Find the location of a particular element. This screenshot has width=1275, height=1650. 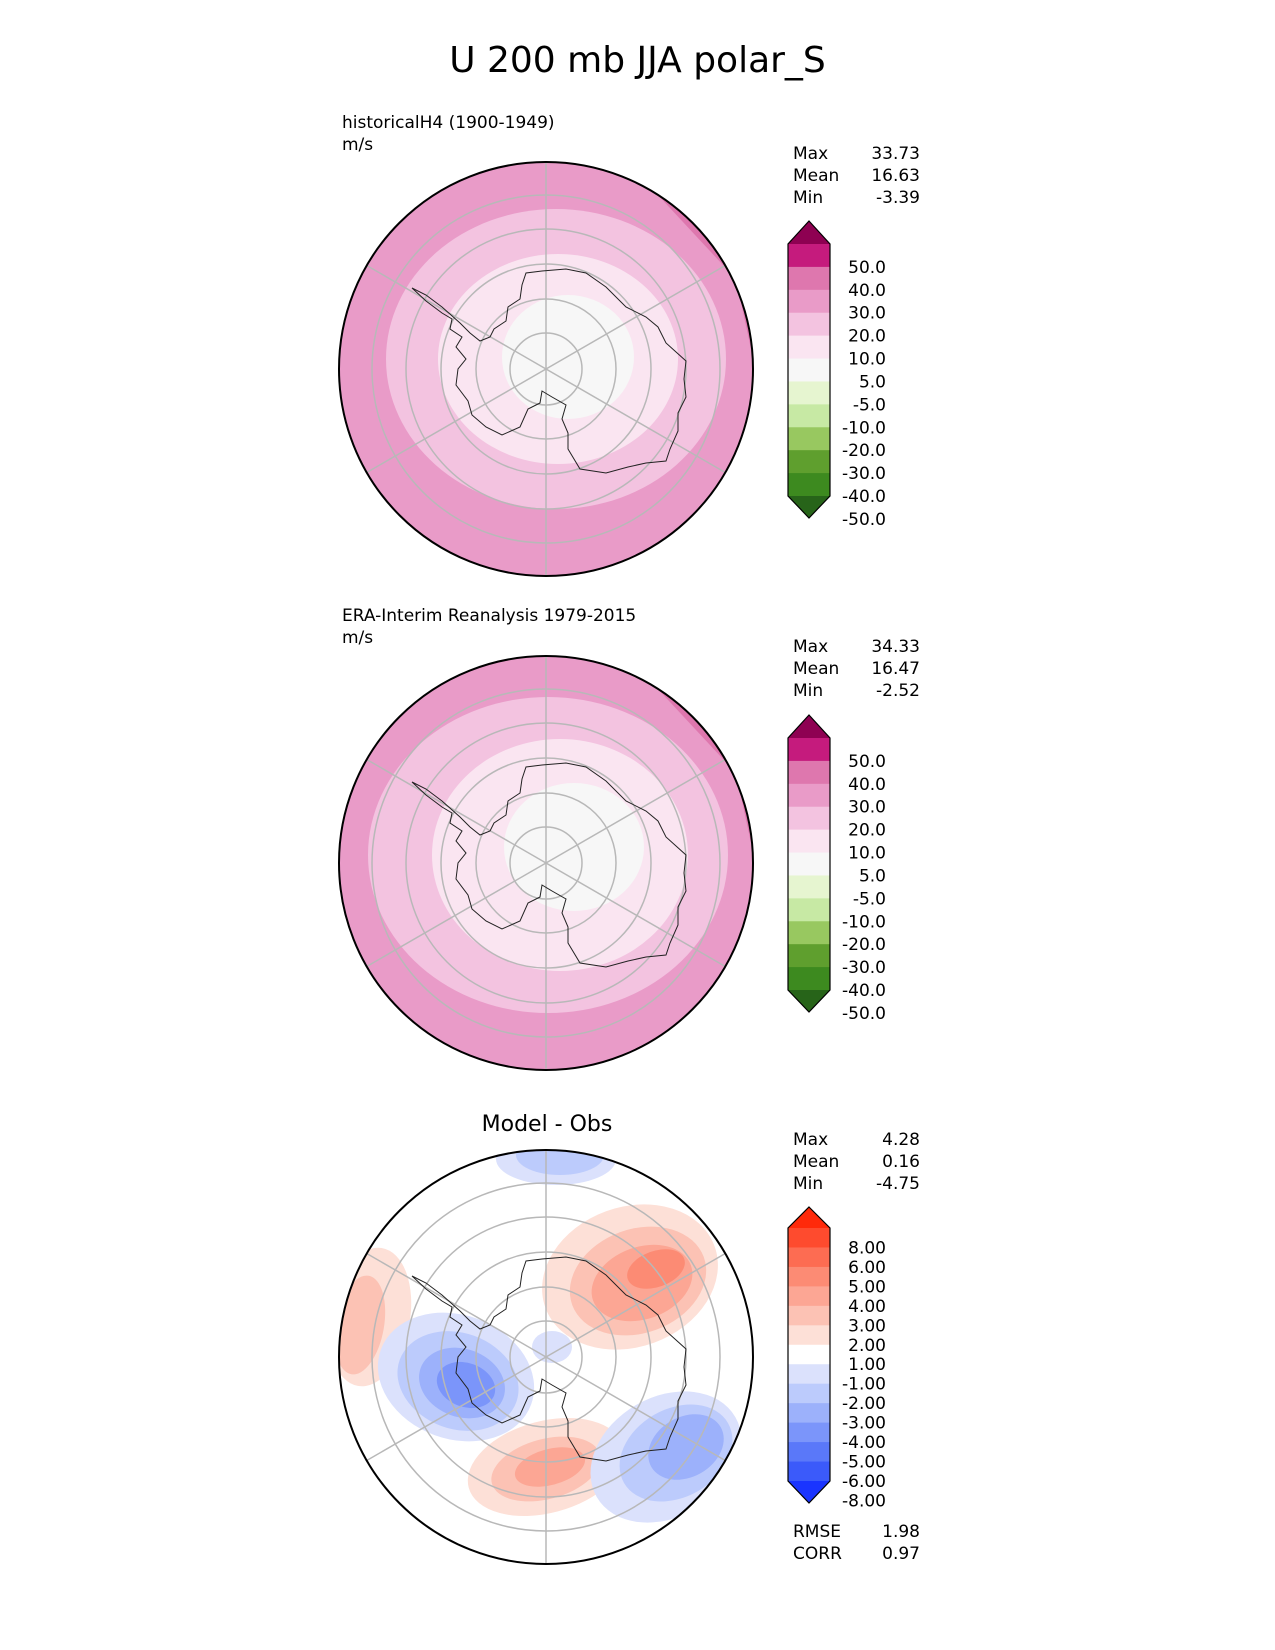

panel3-metric-rmse-name: RMSE is located at coordinates (817, 1532).